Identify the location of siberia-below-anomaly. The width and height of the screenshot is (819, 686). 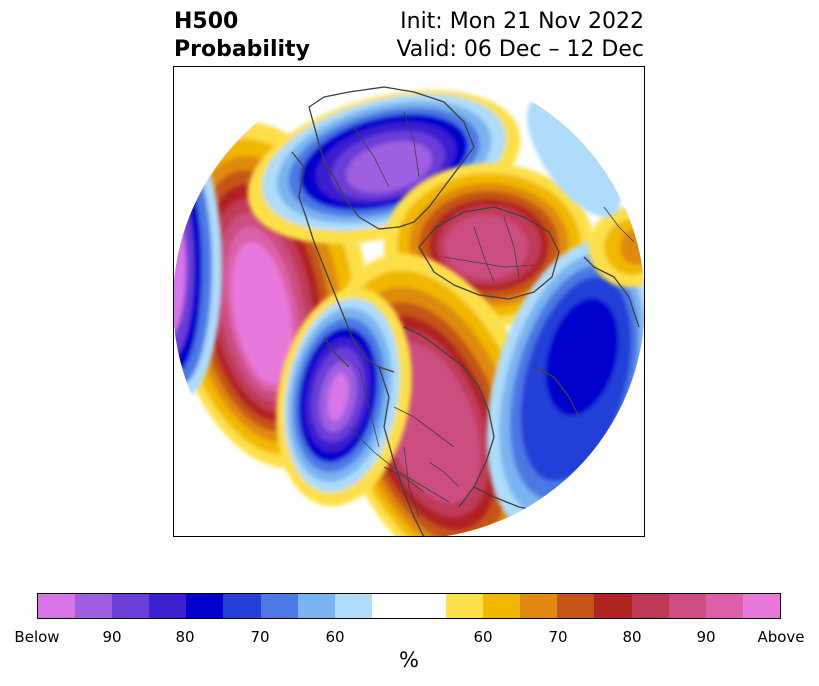
(574, 157).